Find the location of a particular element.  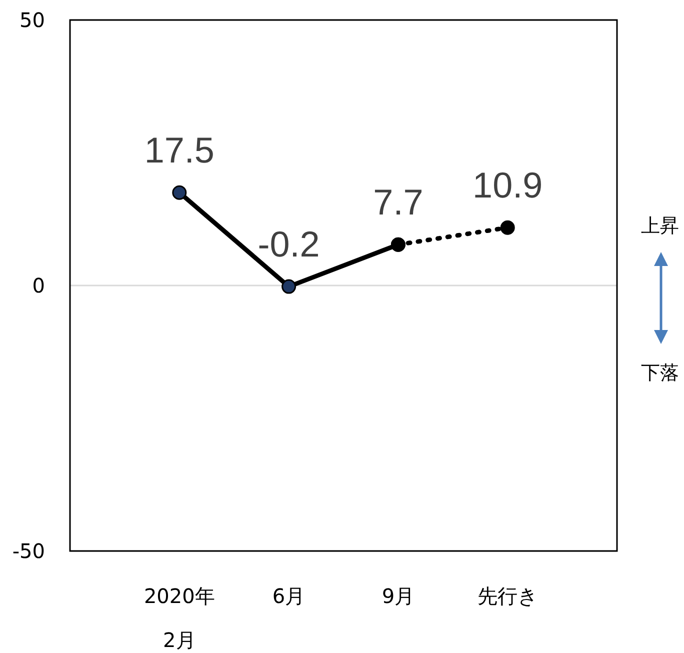

text: 下落 is located at coordinates (660, 373).